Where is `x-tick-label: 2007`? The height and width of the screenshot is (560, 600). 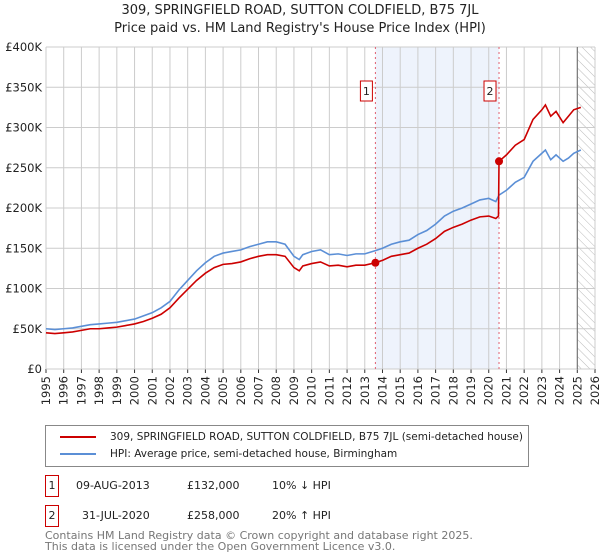 x-tick-label: 2007 is located at coordinates (259, 390).